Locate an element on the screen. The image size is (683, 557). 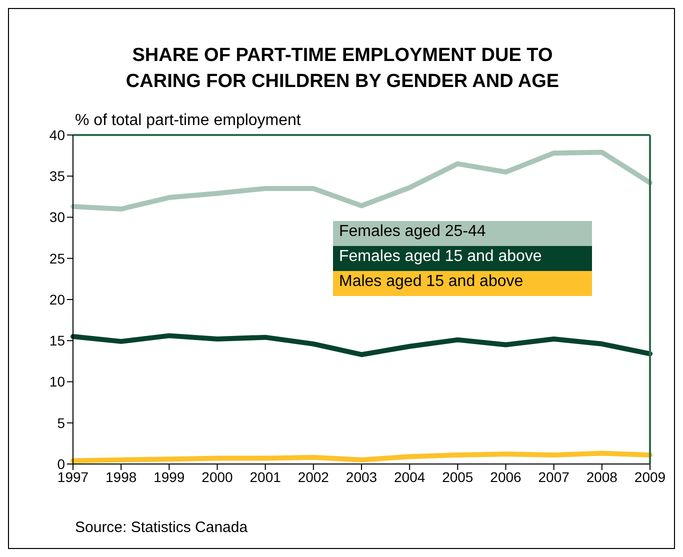
x-tick-label: 2004 is located at coordinates (410, 476).